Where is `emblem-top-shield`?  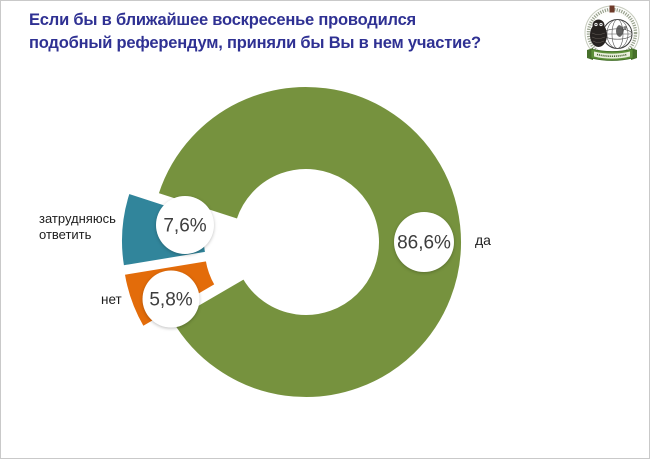
emblem-top-shield is located at coordinates (612, 9).